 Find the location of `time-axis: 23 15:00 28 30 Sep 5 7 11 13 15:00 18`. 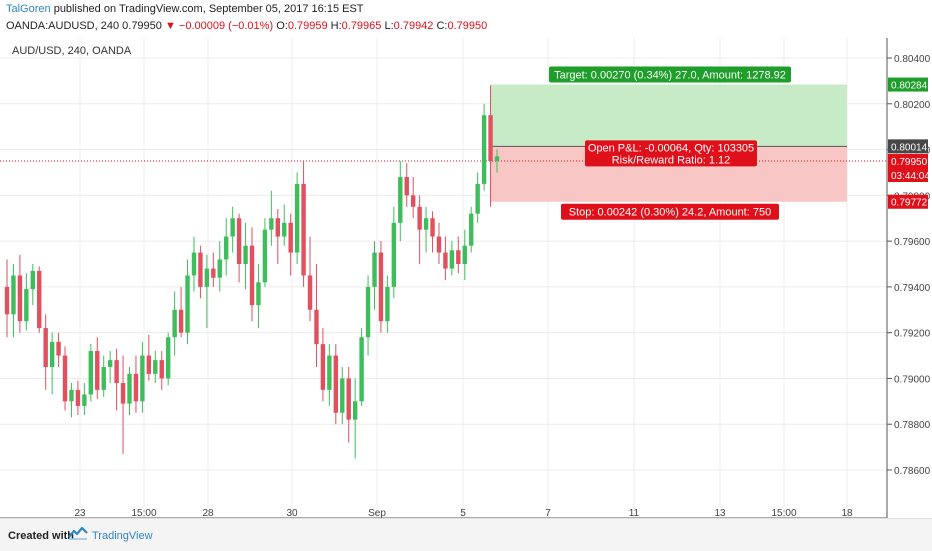

time-axis: 23 15:00 28 30 Sep 5 7 11 13 15:00 18 is located at coordinates (463, 515).